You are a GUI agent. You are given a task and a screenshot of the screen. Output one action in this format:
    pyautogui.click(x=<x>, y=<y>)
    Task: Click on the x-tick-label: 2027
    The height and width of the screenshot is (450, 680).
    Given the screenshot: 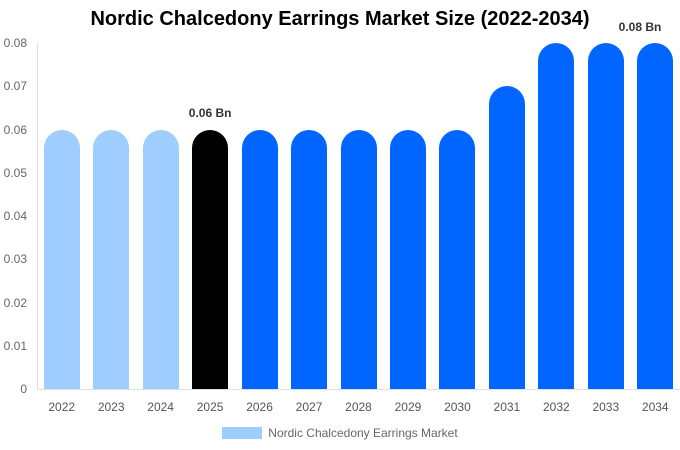 What is the action you would take?
    pyautogui.click(x=309, y=407)
    